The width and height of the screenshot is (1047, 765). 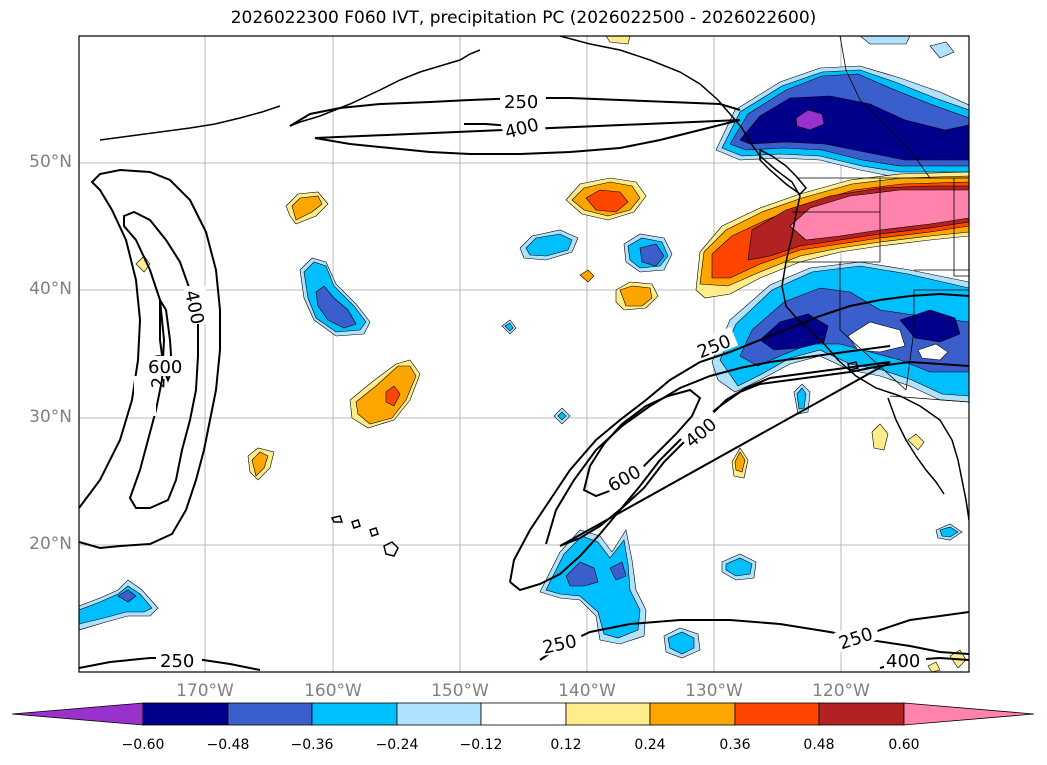 What do you see at coordinates (961, 227) in the screenshot?
I see `border-montana` at bounding box center [961, 227].